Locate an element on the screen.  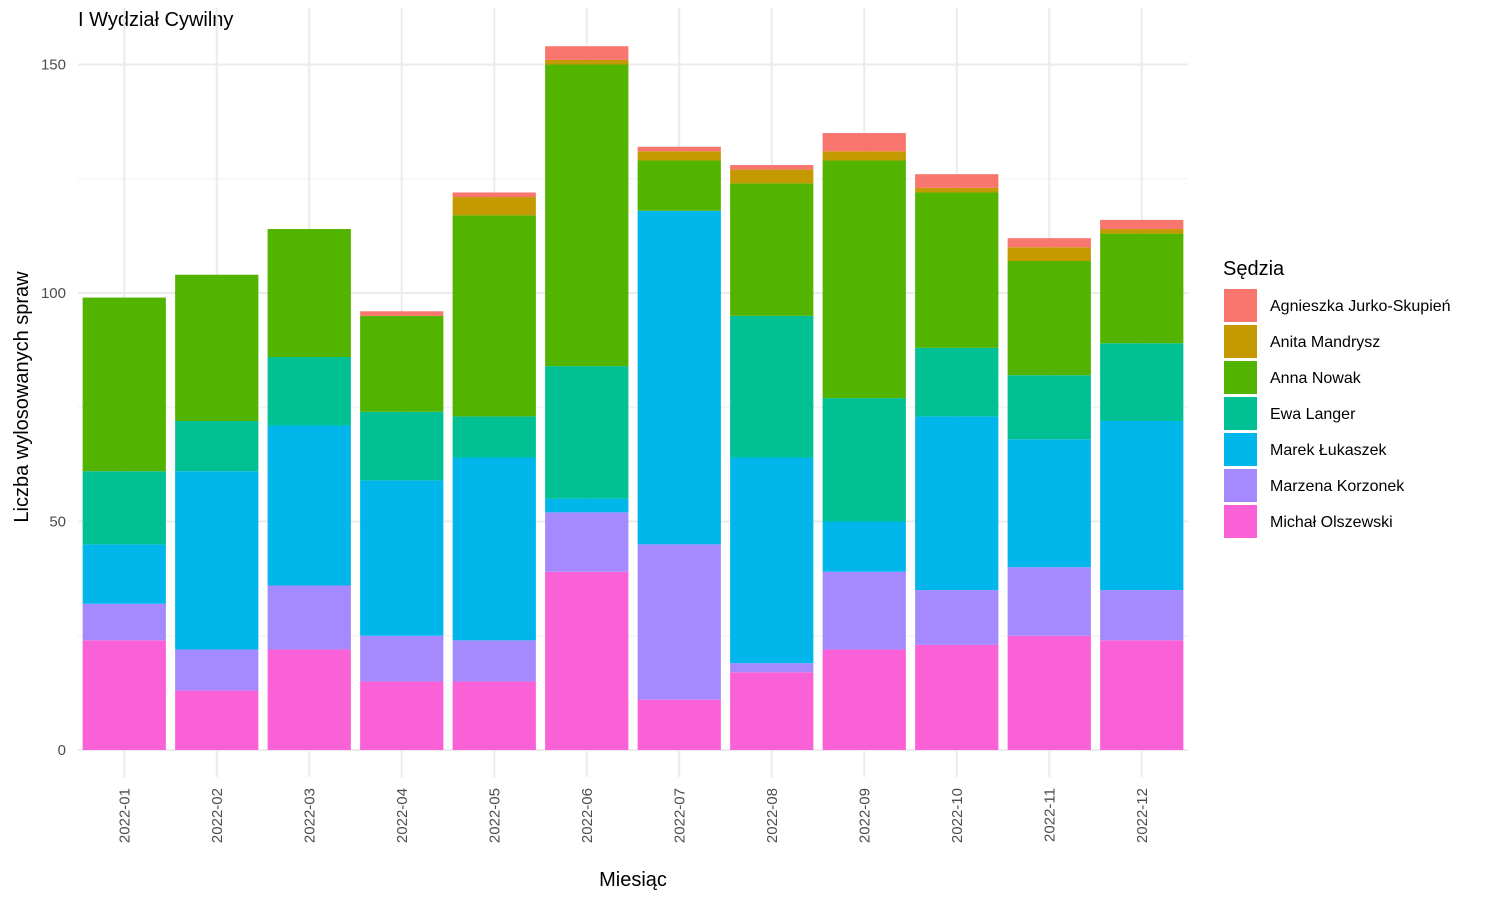
x-tick-label: 2022-08 is located at coordinates (772, 815).